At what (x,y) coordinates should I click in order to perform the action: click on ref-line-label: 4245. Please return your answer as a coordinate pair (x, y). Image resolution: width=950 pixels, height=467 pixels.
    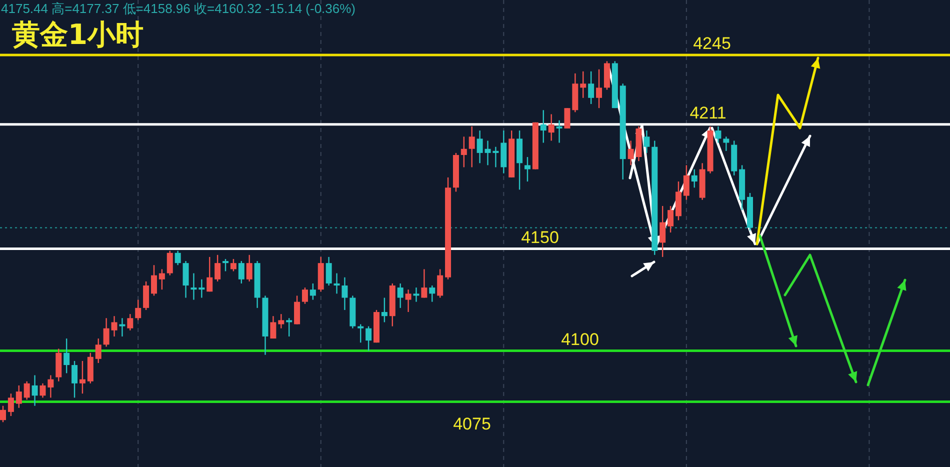
    Looking at the image, I should click on (712, 44).